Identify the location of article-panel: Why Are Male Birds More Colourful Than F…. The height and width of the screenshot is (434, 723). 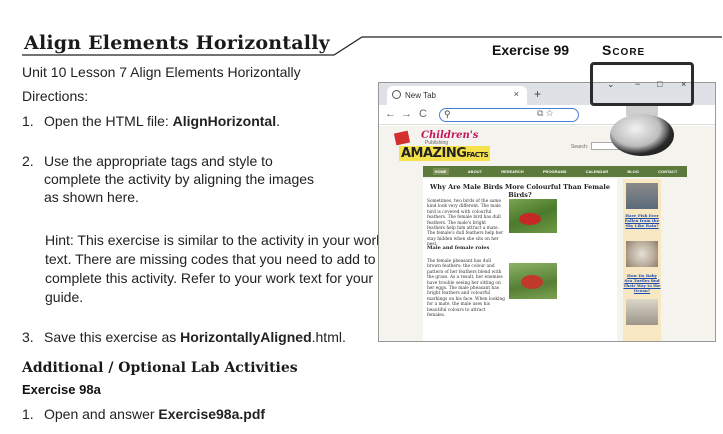
(520, 260).